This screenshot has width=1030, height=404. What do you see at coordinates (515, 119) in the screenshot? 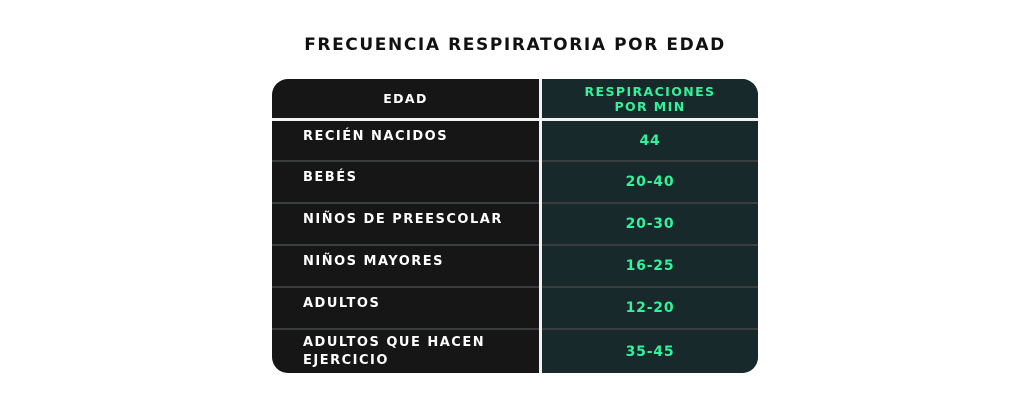
I see `header-divider` at bounding box center [515, 119].